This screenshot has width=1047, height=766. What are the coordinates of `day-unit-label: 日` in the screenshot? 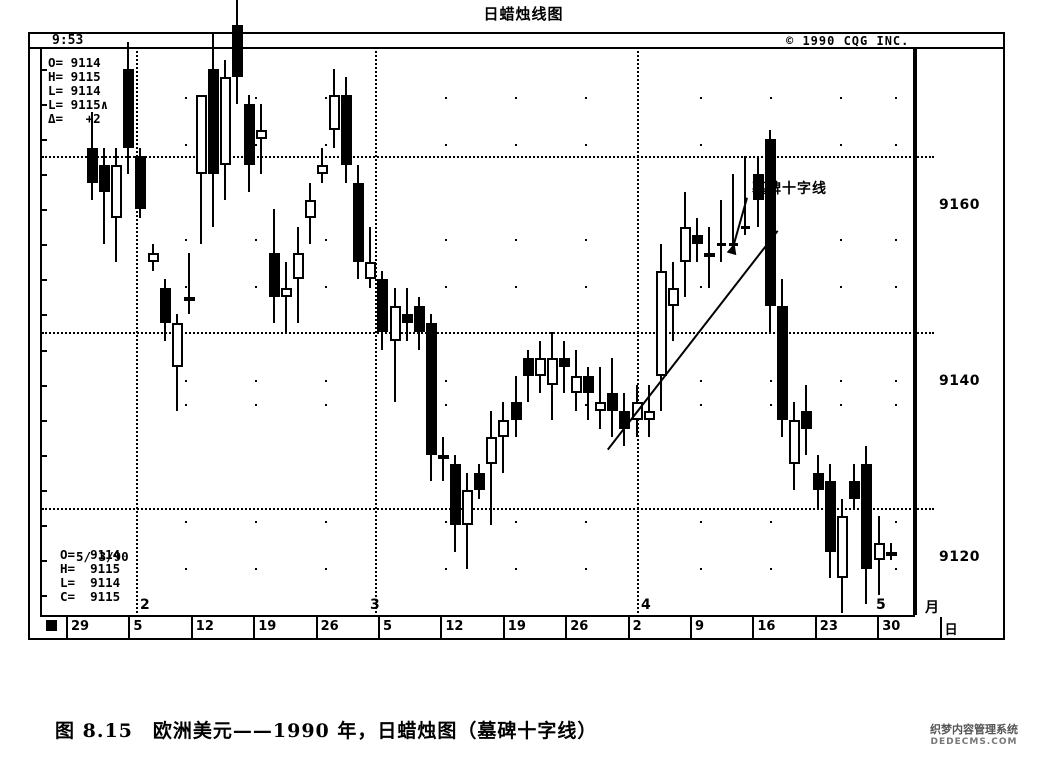 It's located at (951, 630).